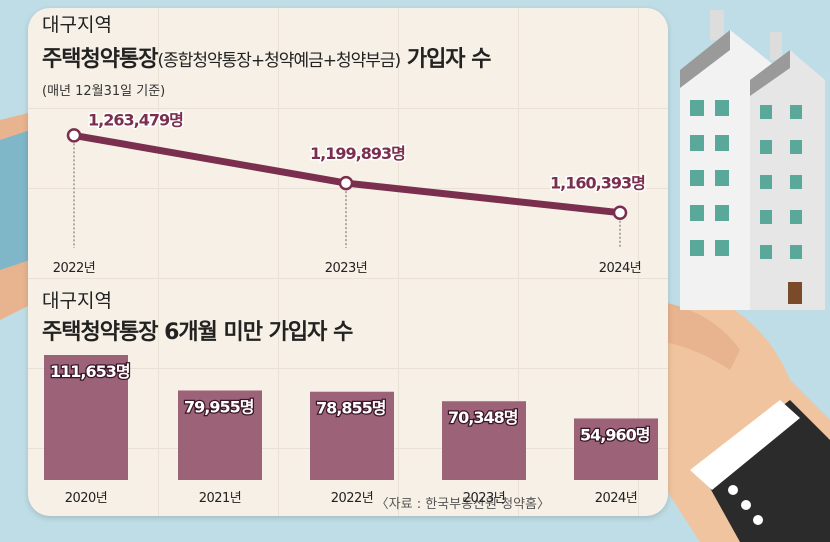  Describe the element at coordinates (483, 417) in the screenshot. I see `bar-value-label: 70,348명` at that location.